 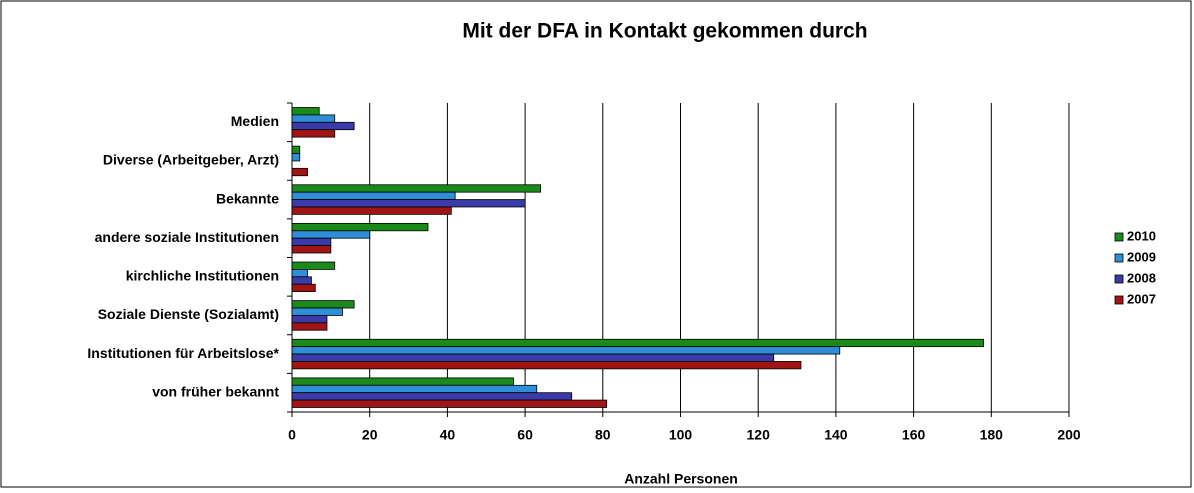 What do you see at coordinates (681, 479) in the screenshot?
I see `x-axis-label: Anzahl Personen` at bounding box center [681, 479].